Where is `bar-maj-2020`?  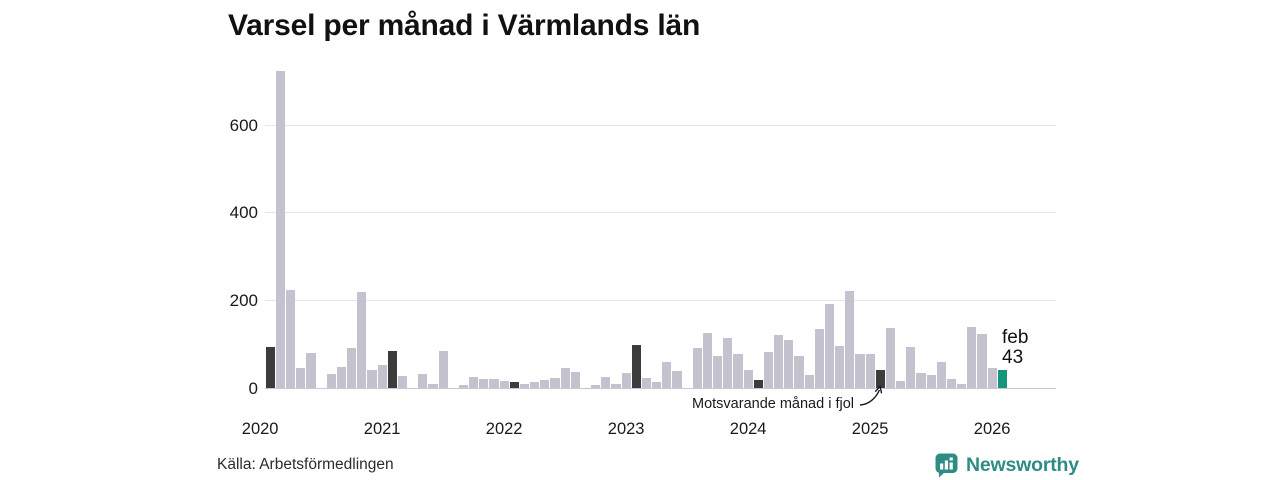
bar-maj-2020 is located at coordinates (301, 378).